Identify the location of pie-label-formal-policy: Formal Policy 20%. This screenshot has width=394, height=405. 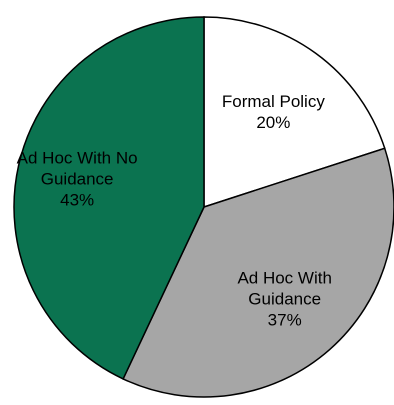
(273, 112).